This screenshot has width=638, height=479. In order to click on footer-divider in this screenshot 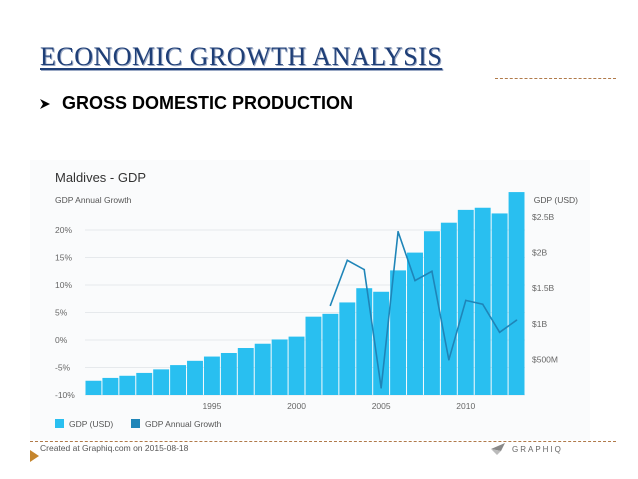, I will do `click(323, 441)`.